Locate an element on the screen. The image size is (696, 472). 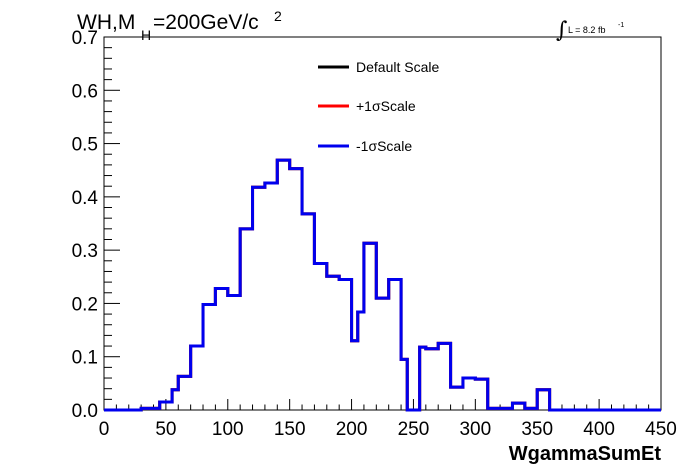
lumi-label: L = 8.2 fb is located at coordinates (586, 30).